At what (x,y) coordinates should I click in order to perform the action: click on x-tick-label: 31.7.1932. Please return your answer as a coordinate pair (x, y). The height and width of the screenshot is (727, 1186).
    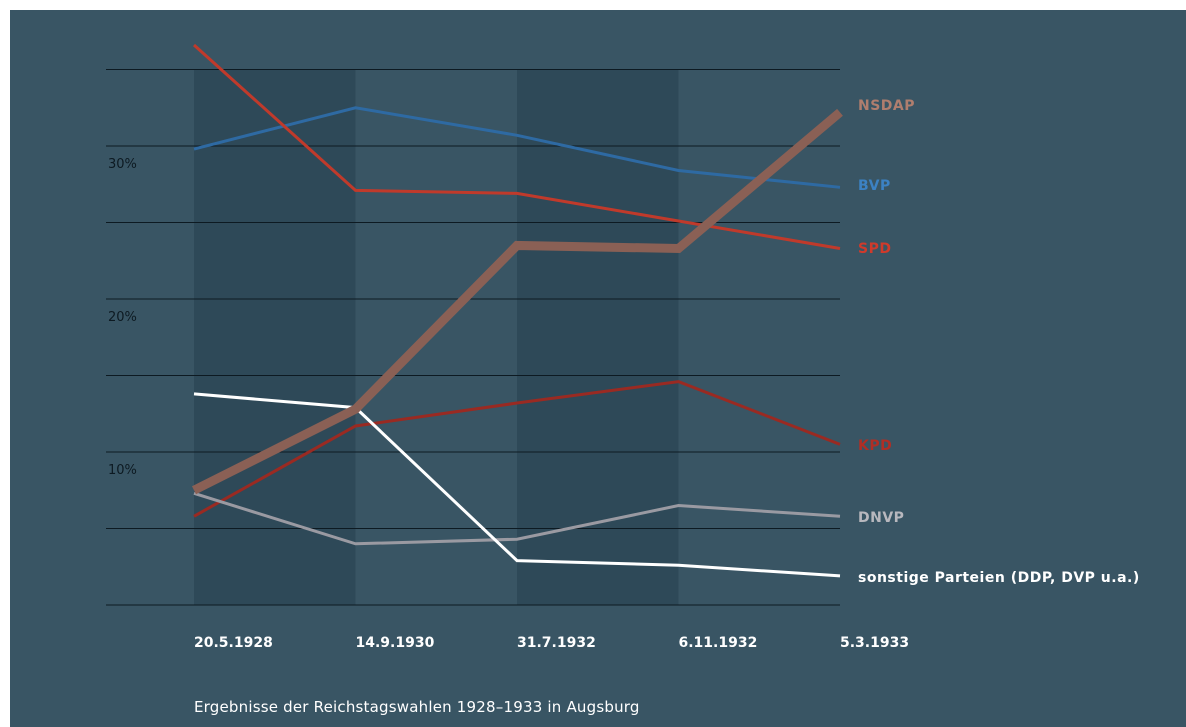
    Looking at the image, I should click on (556, 643).